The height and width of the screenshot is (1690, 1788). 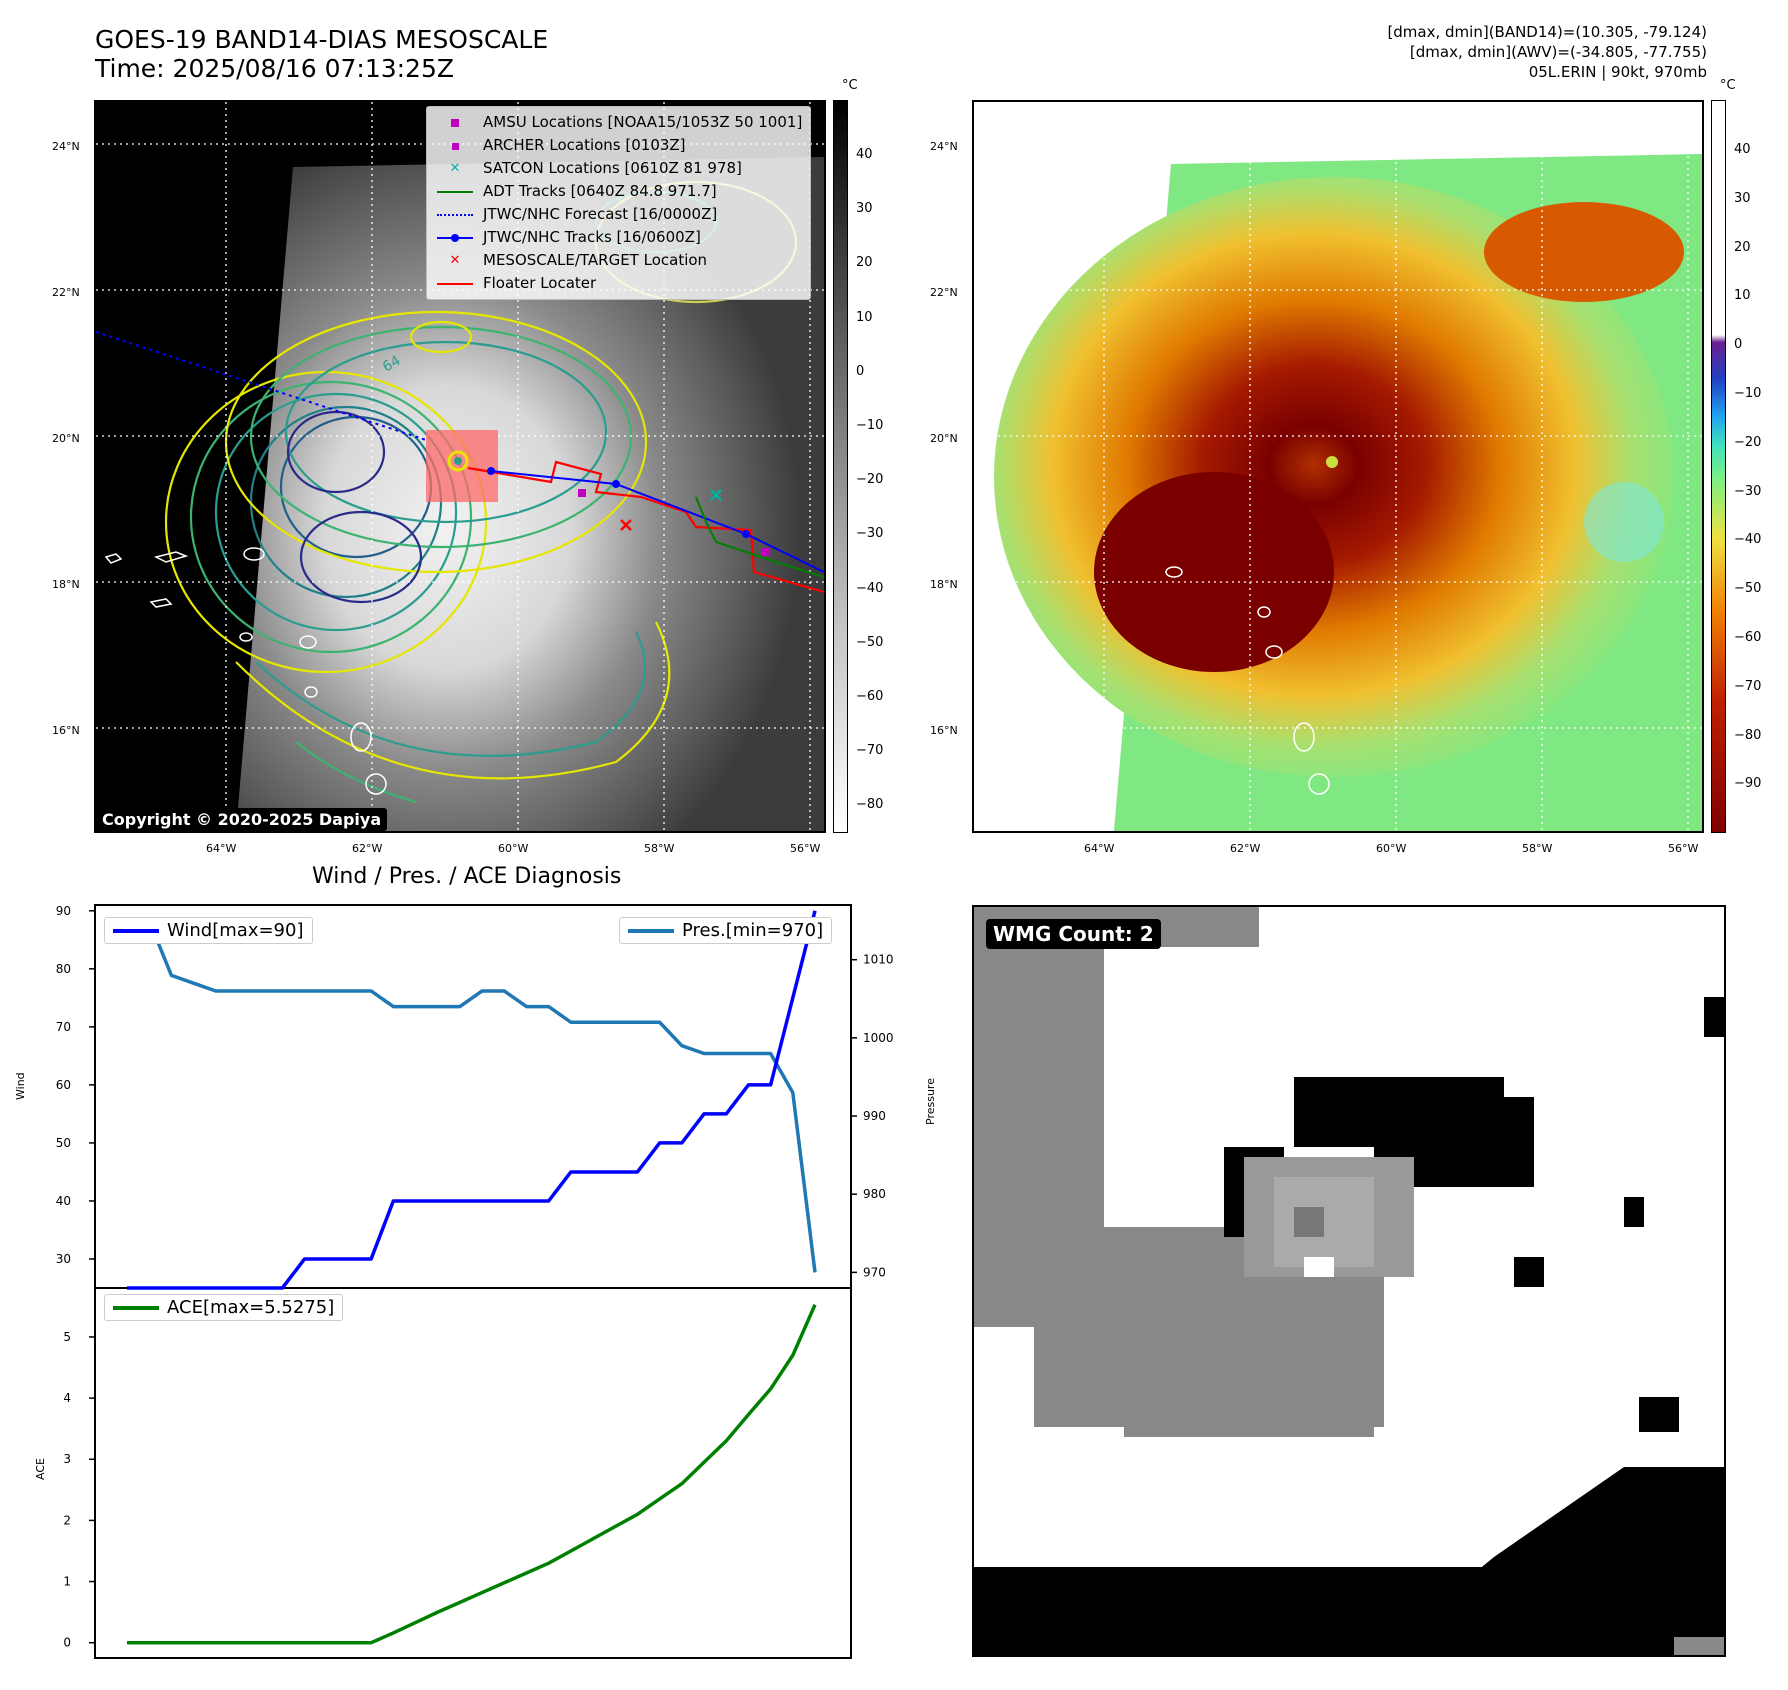 I want to click on diagnosis-title: Wind / Pres. / ACE Diagnosis, so click(x=467, y=876).